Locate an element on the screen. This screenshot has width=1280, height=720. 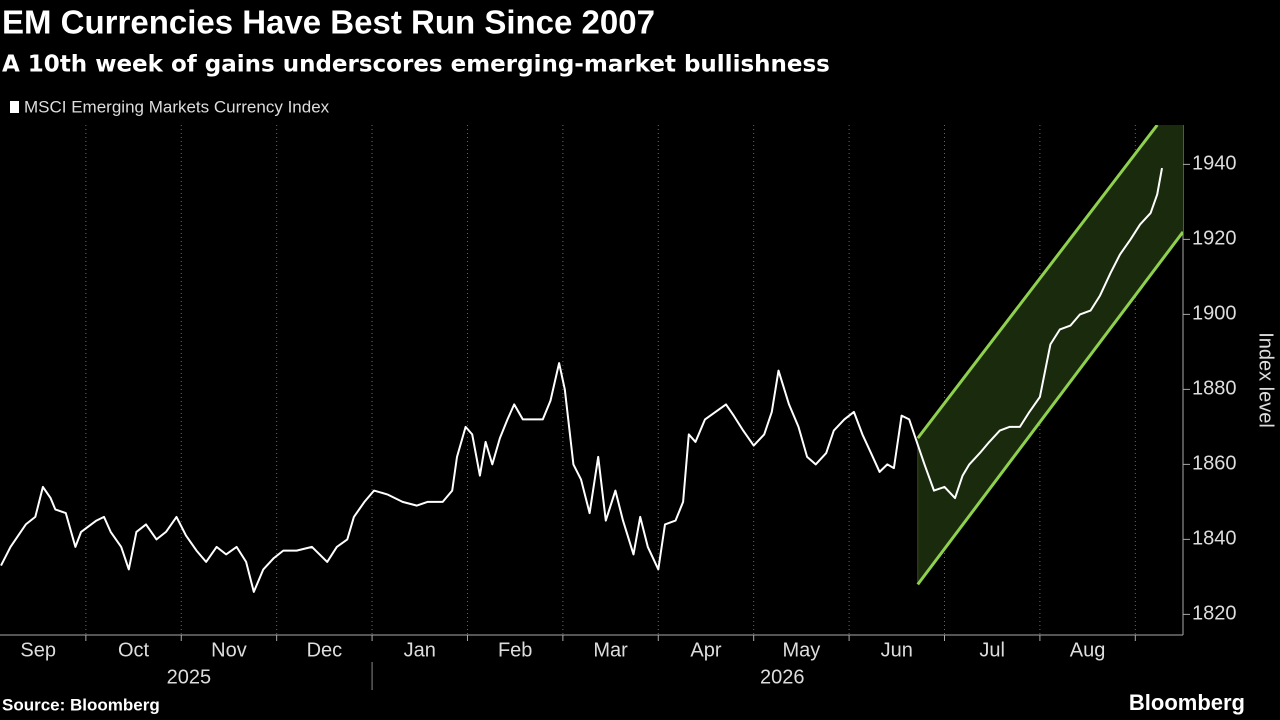
x-tick-label: Feb is located at coordinates (515, 650).